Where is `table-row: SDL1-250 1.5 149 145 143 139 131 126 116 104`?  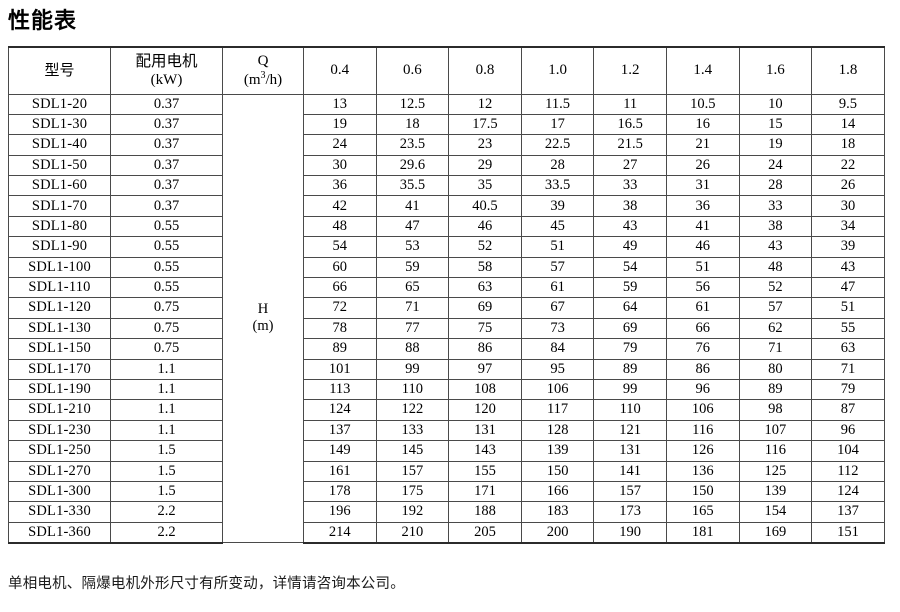 table-row: SDL1-250 1.5 149 145 143 139 131 126 116 104 is located at coordinates (446, 451).